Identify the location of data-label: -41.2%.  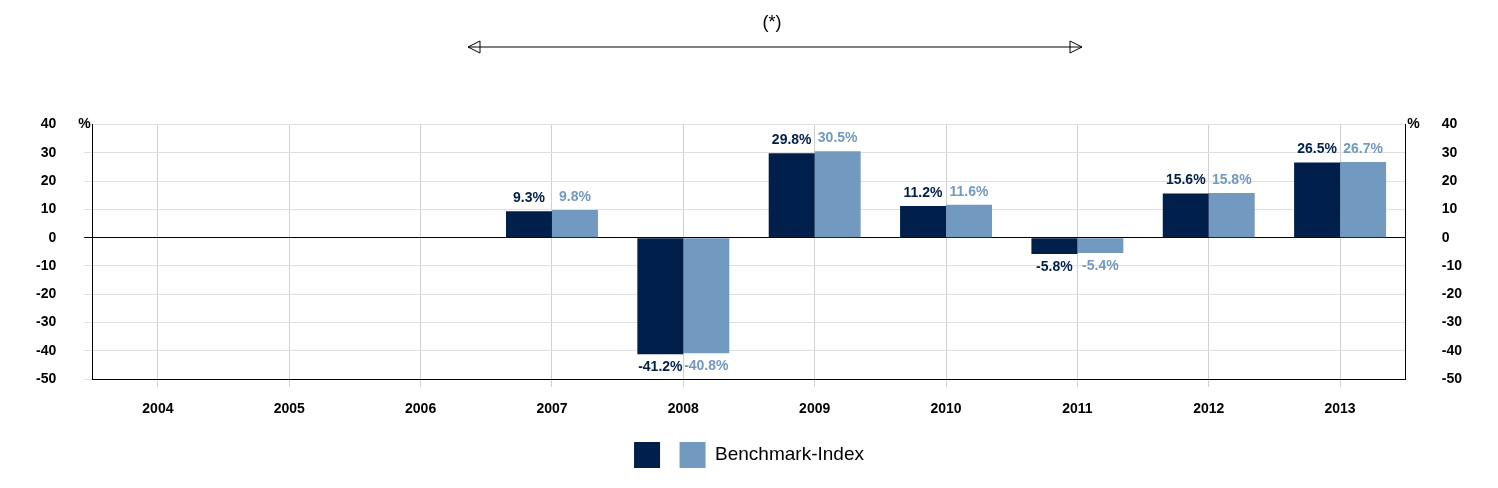
(661, 366).